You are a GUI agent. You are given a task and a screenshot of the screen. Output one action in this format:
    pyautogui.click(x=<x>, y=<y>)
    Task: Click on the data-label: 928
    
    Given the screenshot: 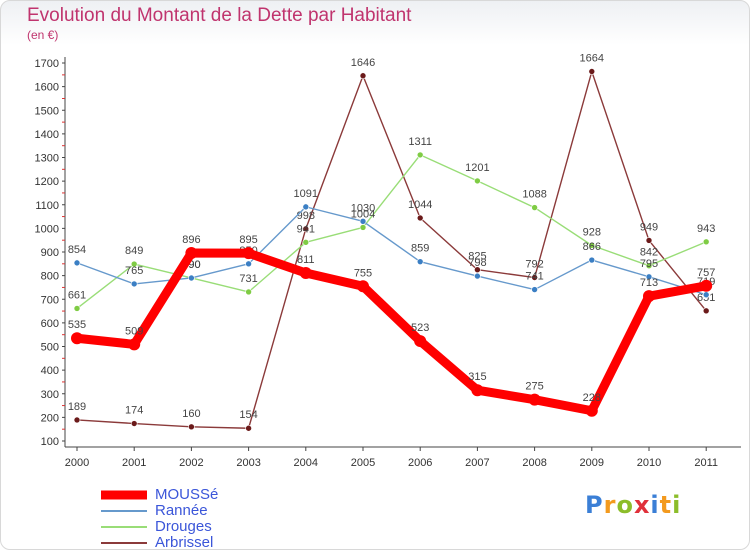 What is the action you would take?
    pyautogui.click(x=592, y=232)
    